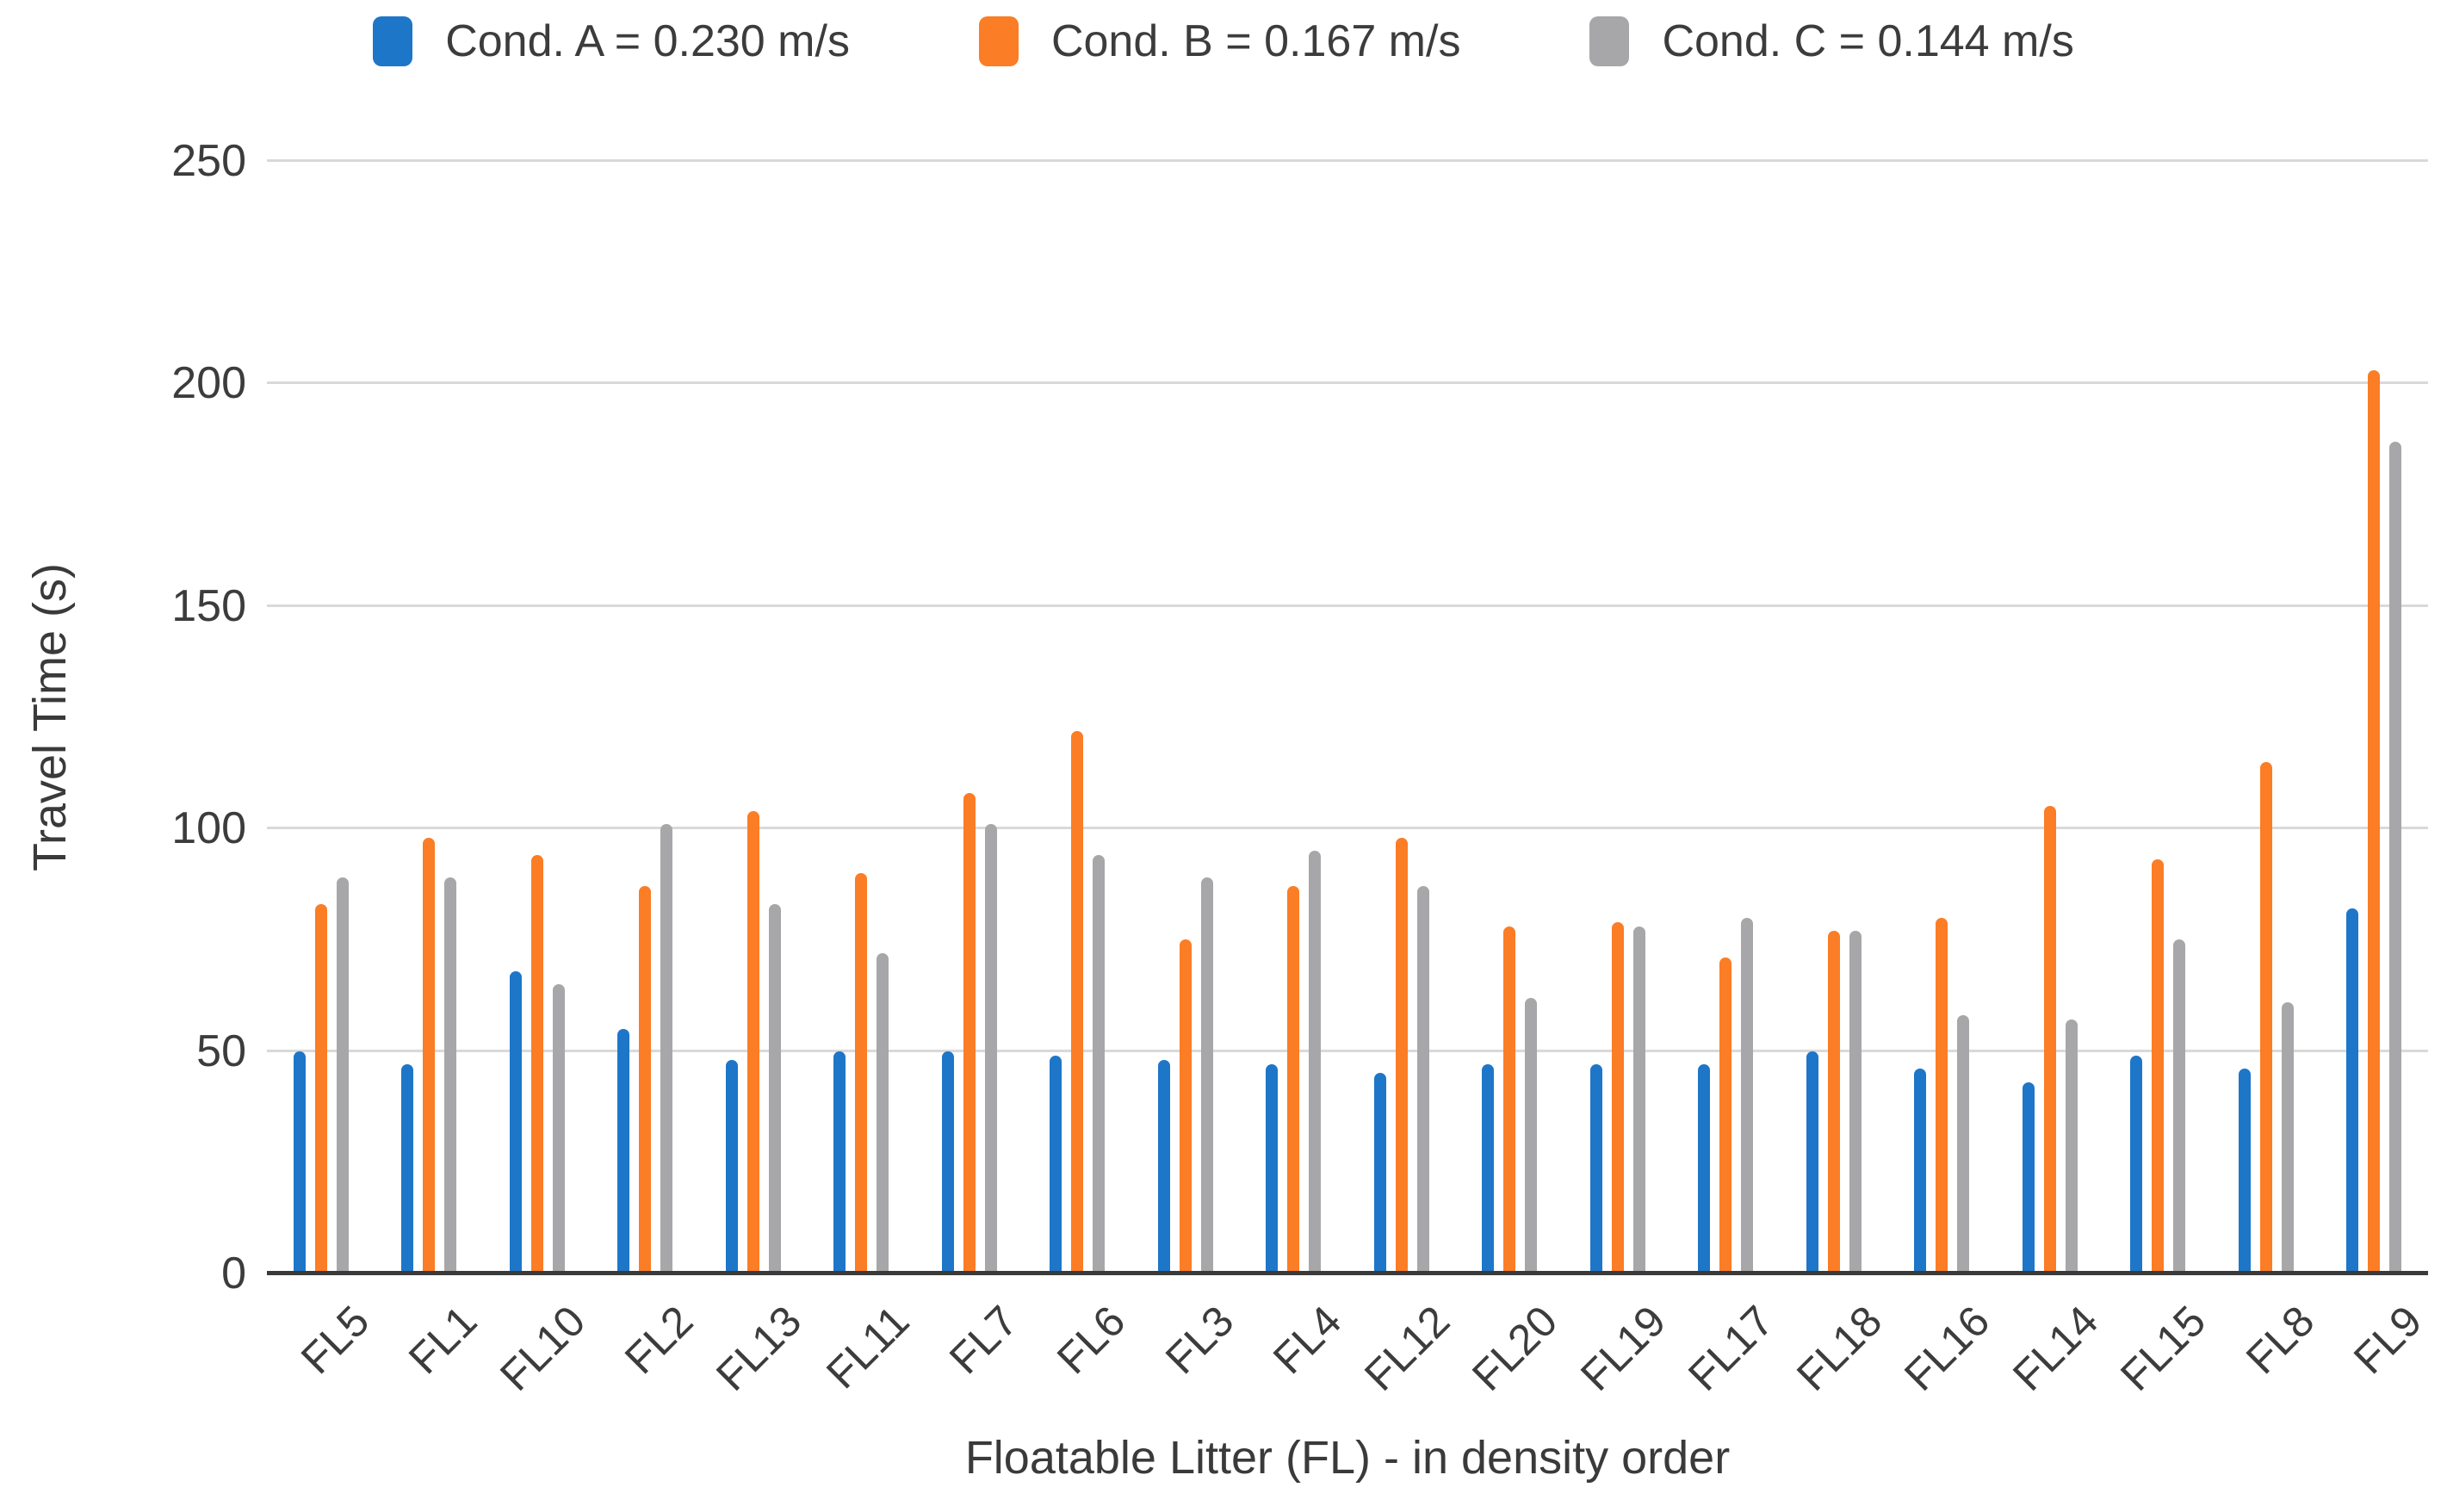 The image size is (2447, 1512). What do you see at coordinates (1531, 1135) in the screenshot?
I see `bar-fl20-c` at bounding box center [1531, 1135].